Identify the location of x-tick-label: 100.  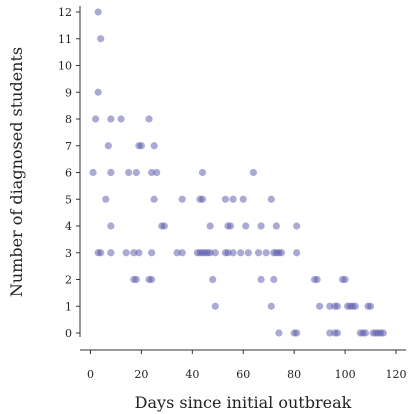
(345, 374).